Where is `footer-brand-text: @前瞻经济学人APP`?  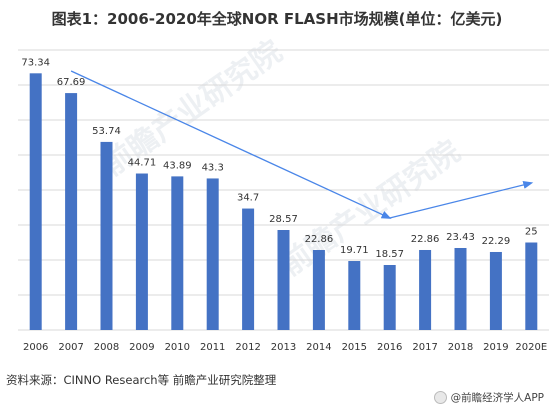 footer-brand-text: @前瞻经济学人APP is located at coordinates (497, 398).